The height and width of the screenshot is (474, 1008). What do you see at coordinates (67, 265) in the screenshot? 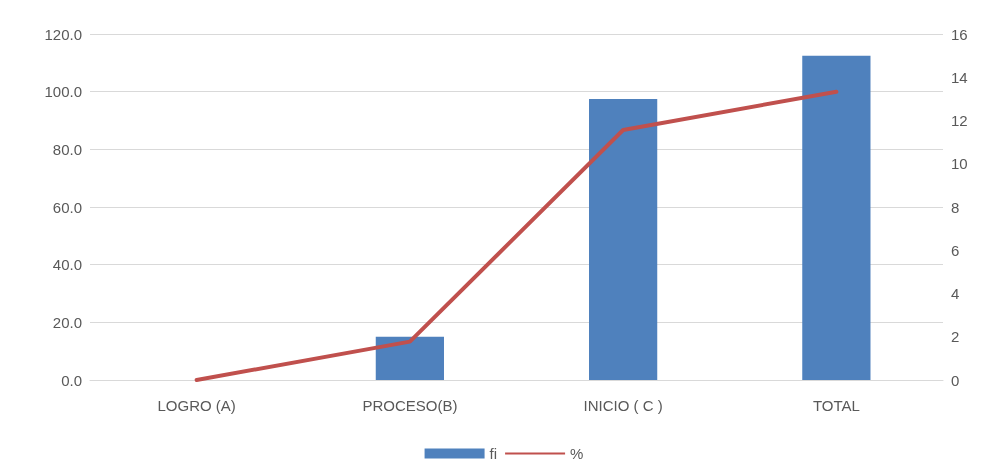
I see `y-tick-label: 40.0` at bounding box center [67, 265].